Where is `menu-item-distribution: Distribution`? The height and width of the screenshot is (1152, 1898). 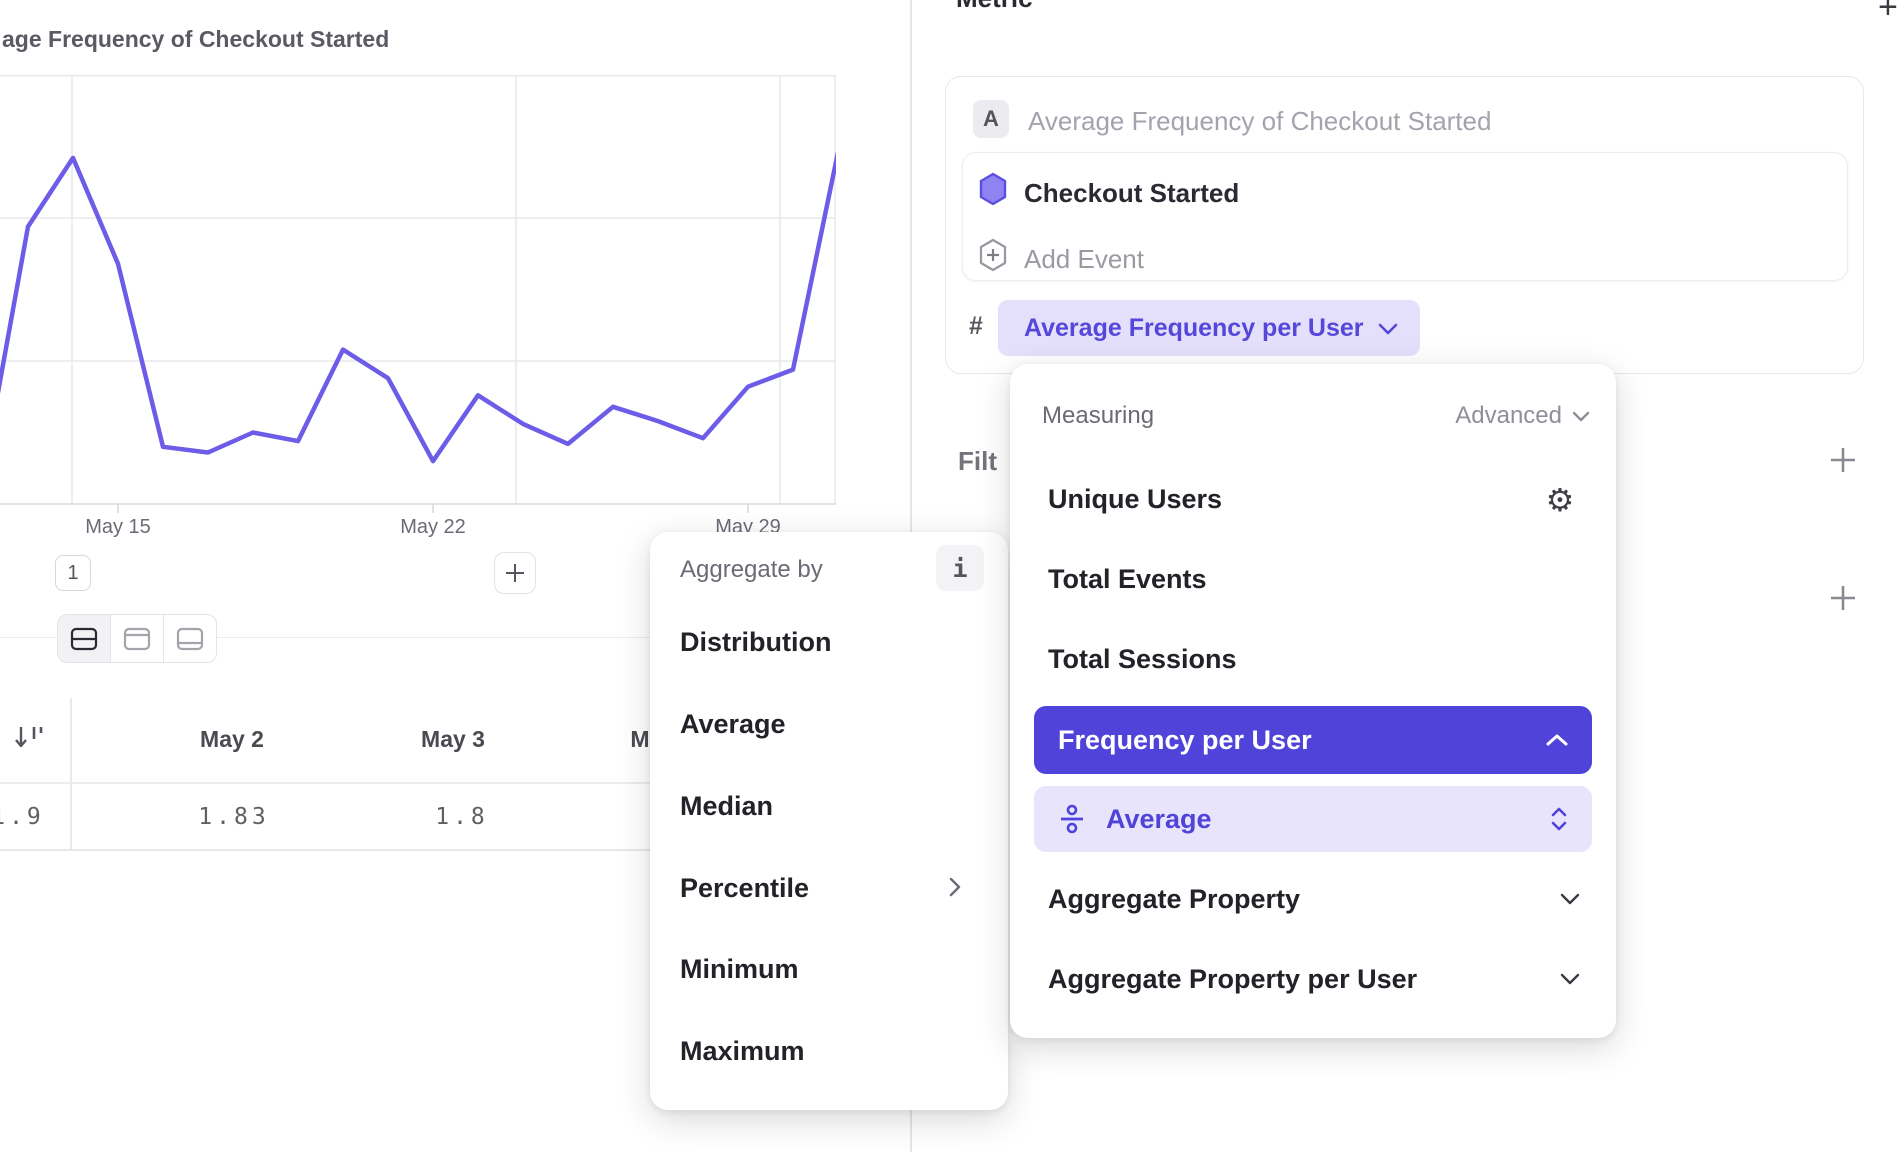
menu-item-distribution: Distribution is located at coordinates (756, 642).